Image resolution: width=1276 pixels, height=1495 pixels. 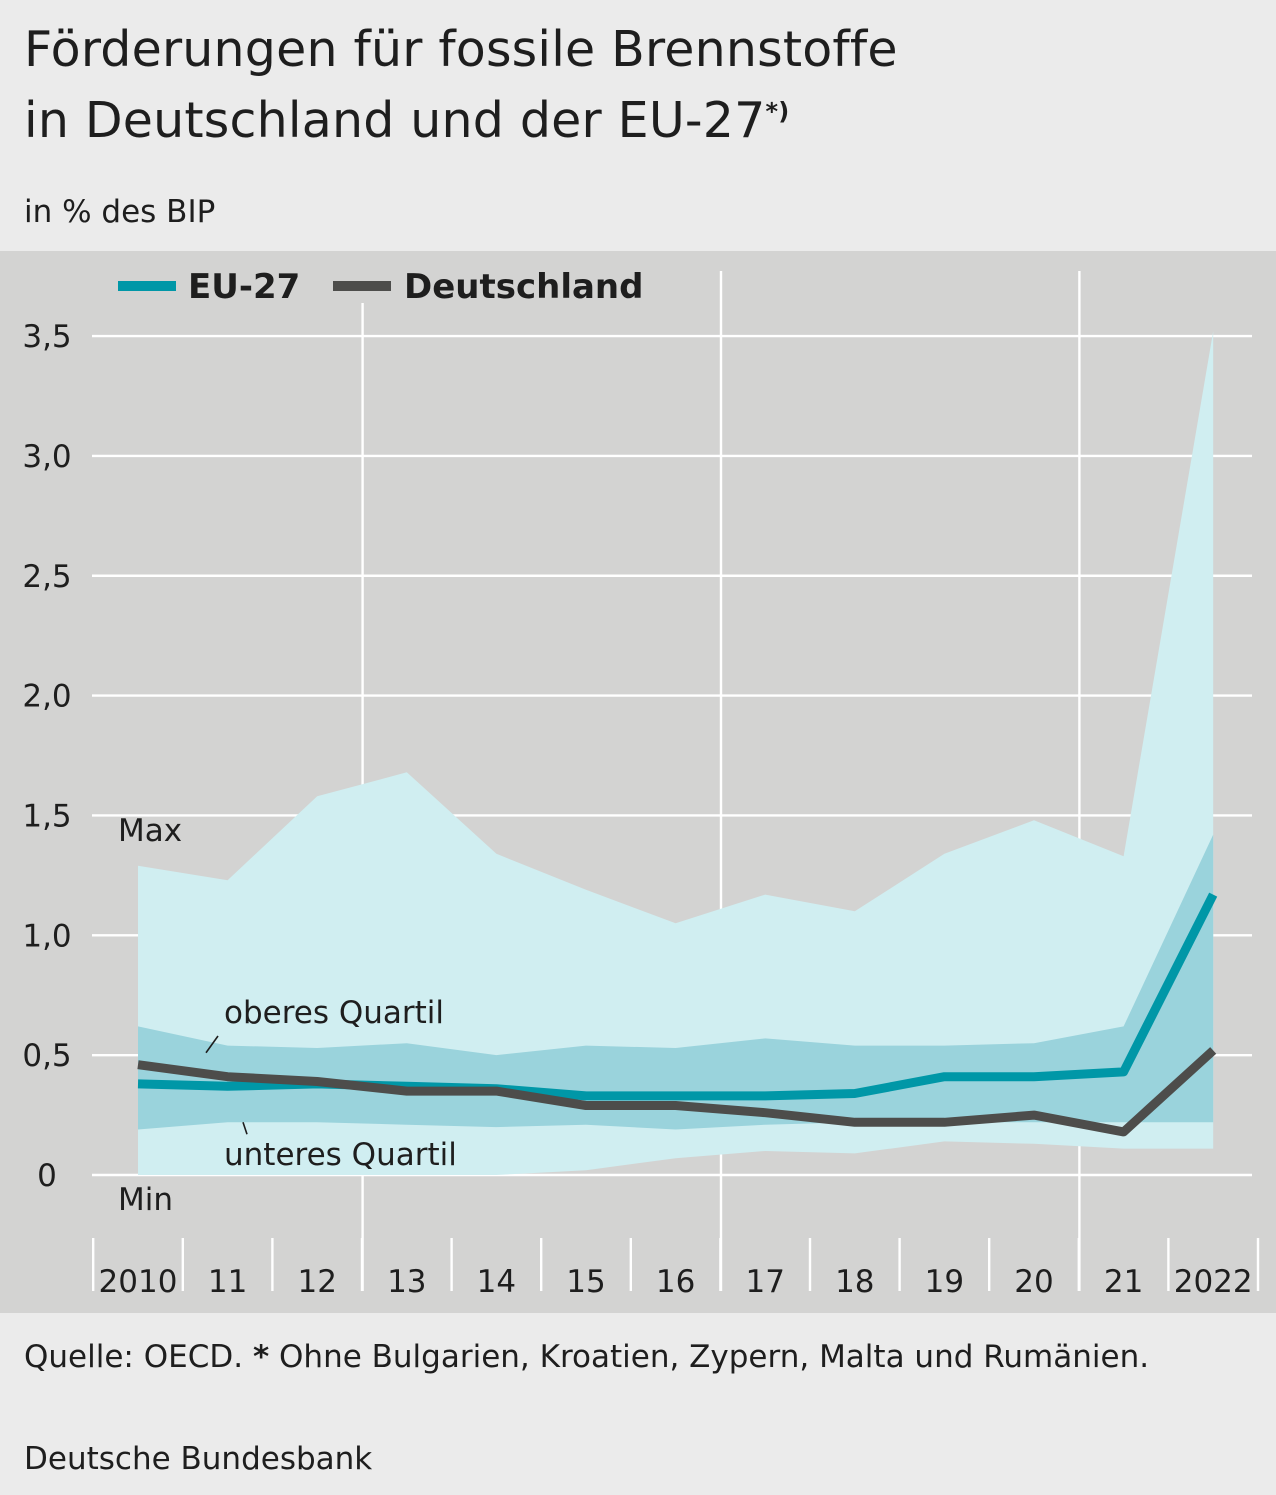 What do you see at coordinates (316, 1282) in the screenshot?
I see `x-tick-label: 12` at bounding box center [316, 1282].